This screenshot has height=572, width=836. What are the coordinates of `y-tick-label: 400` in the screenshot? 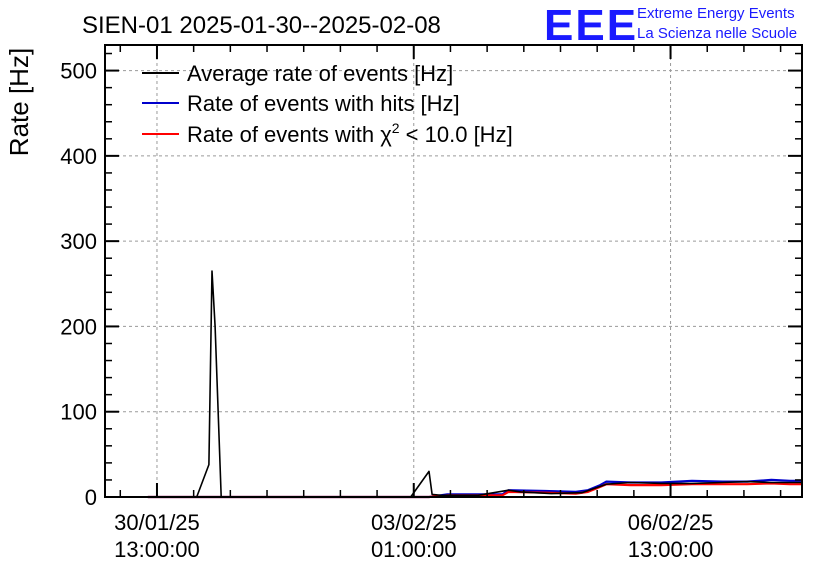 It's located at (78, 156).